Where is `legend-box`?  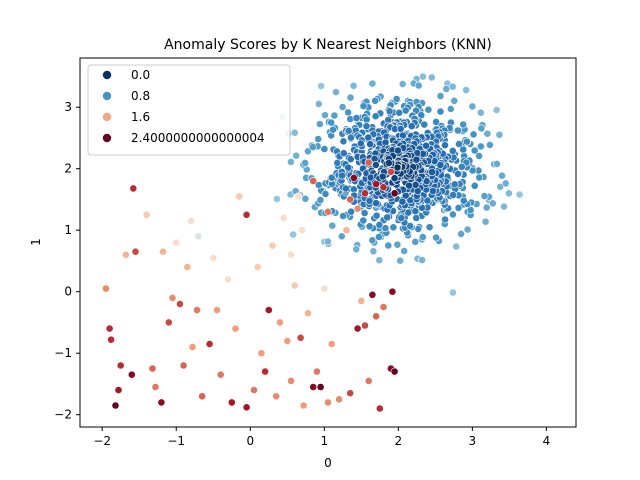
legend-box is located at coordinates (189, 110).